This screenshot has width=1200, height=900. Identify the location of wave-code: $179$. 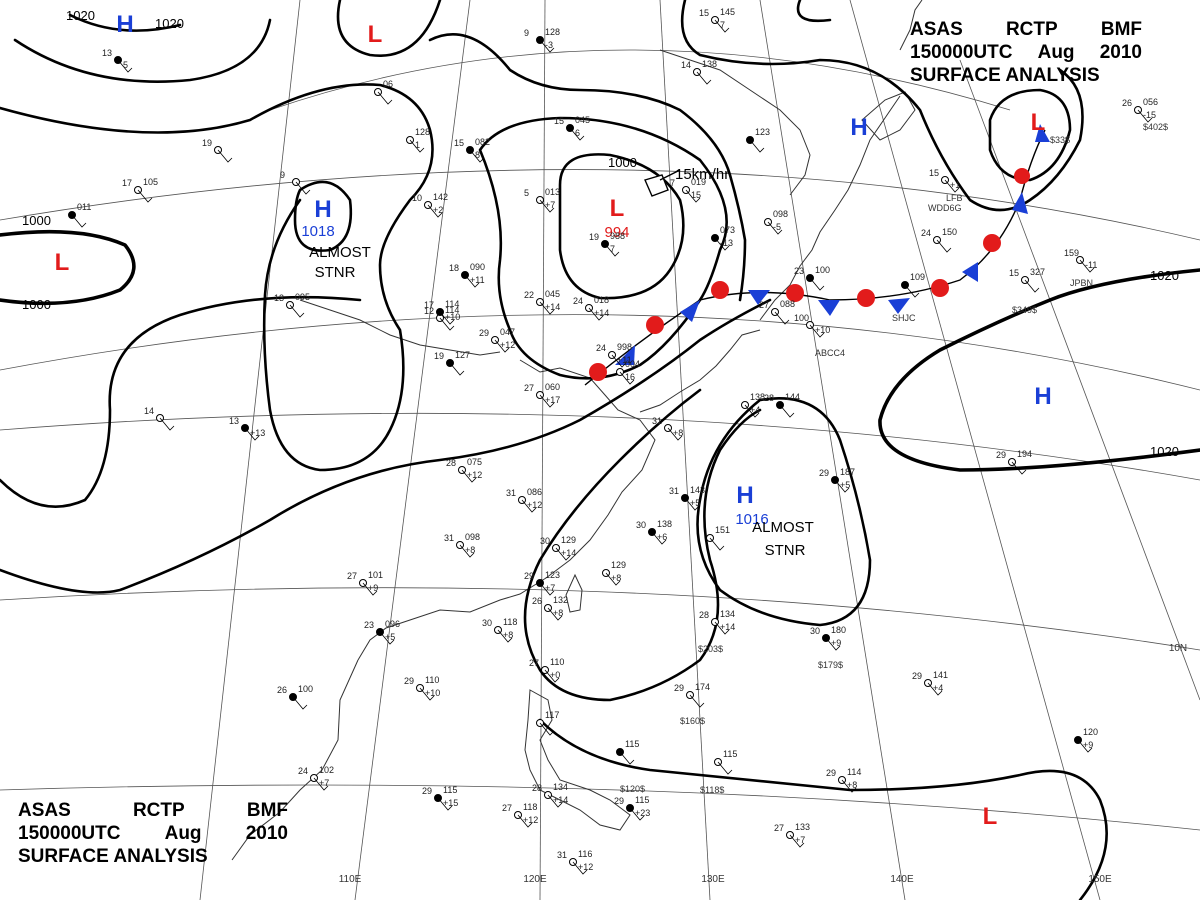
(830, 665).